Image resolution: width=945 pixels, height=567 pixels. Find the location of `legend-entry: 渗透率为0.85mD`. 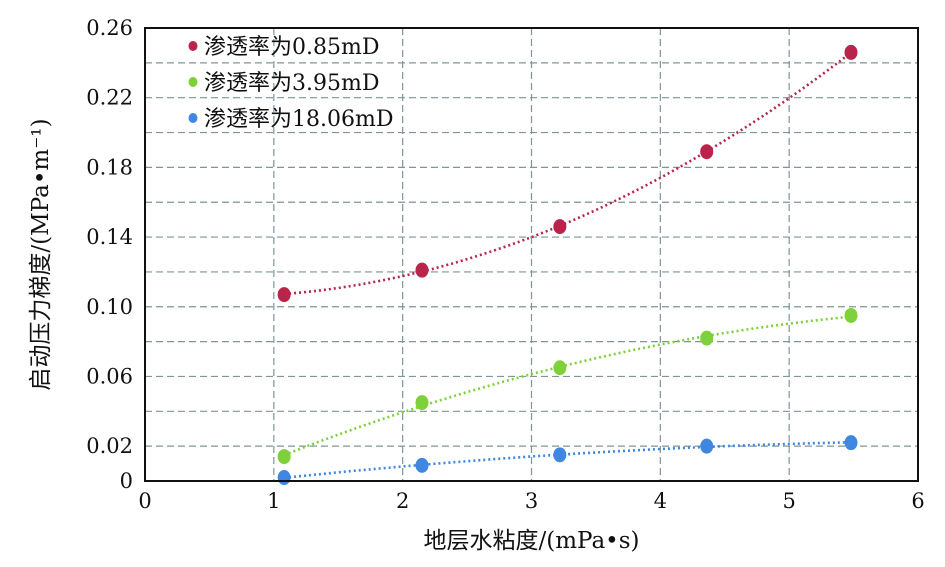

legend-entry: 渗透率为0.85mD is located at coordinates (292, 47).